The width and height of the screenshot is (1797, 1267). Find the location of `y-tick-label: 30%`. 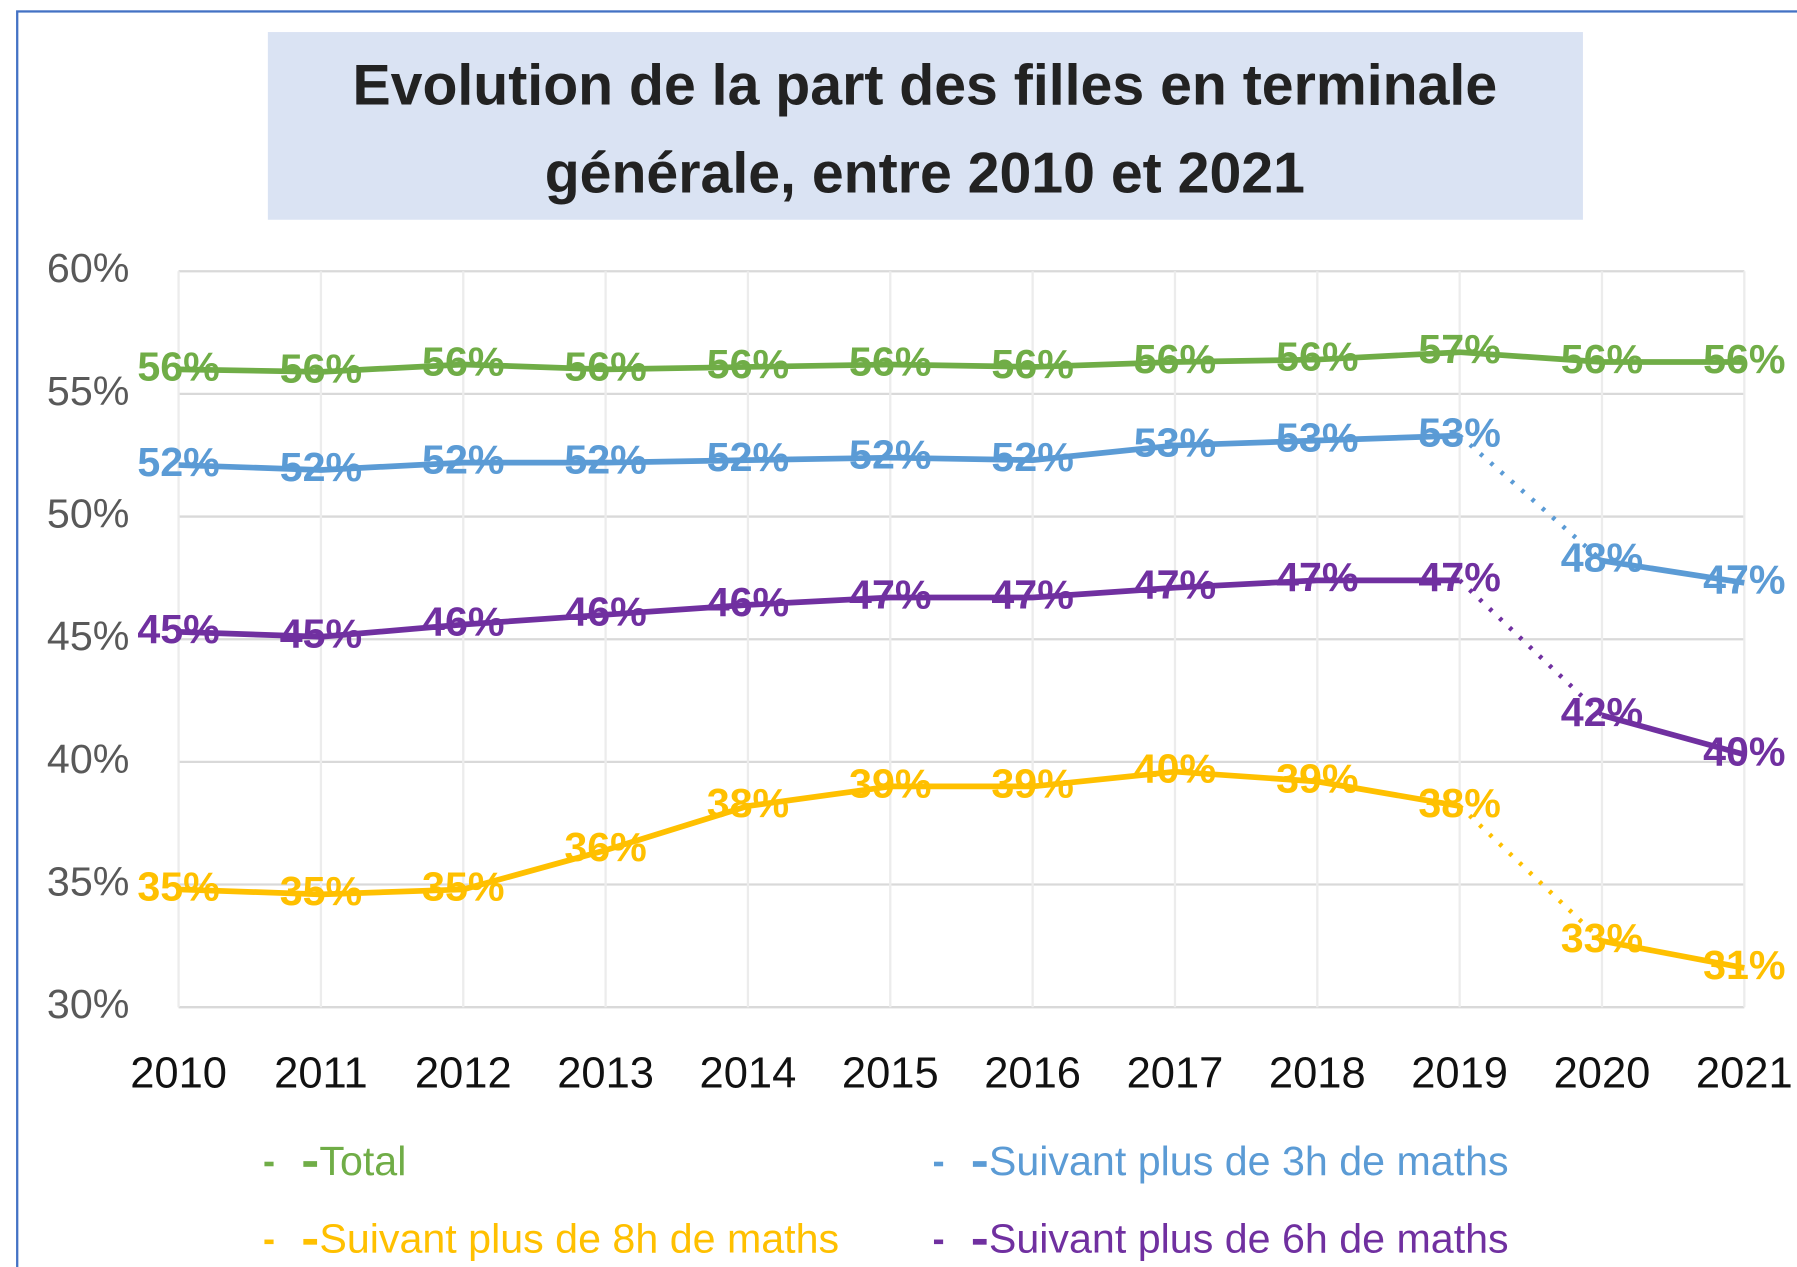

y-tick-label: 30% is located at coordinates (88, 1004).